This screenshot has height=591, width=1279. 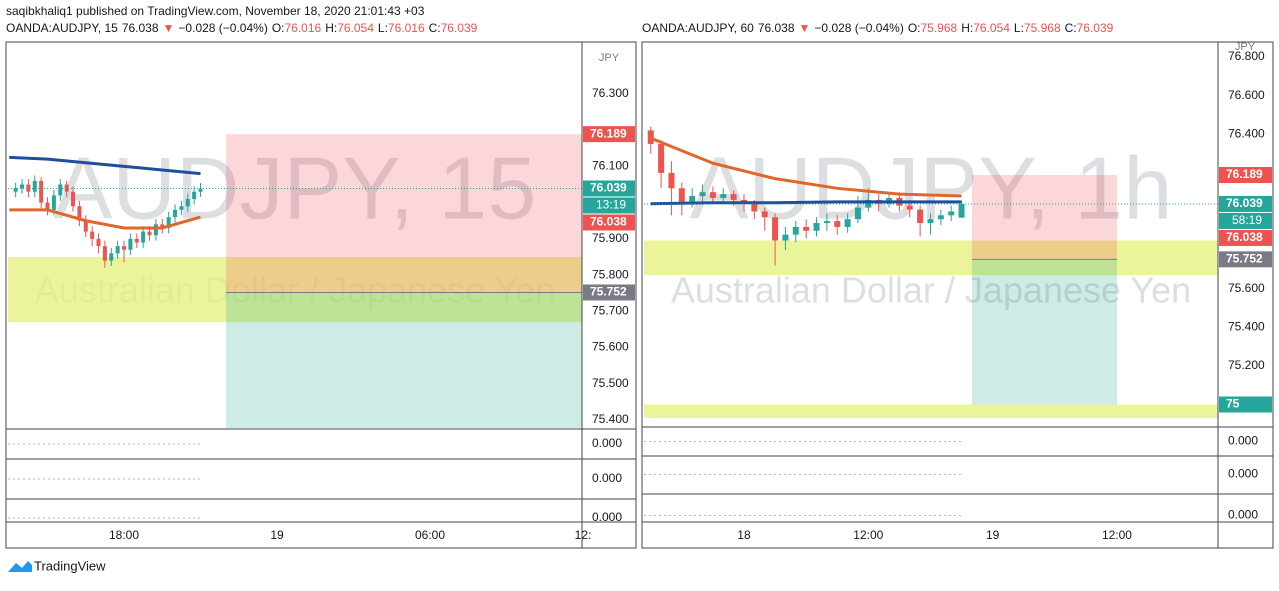 I want to click on ohlc-label: C:, so click(x=435, y=28).